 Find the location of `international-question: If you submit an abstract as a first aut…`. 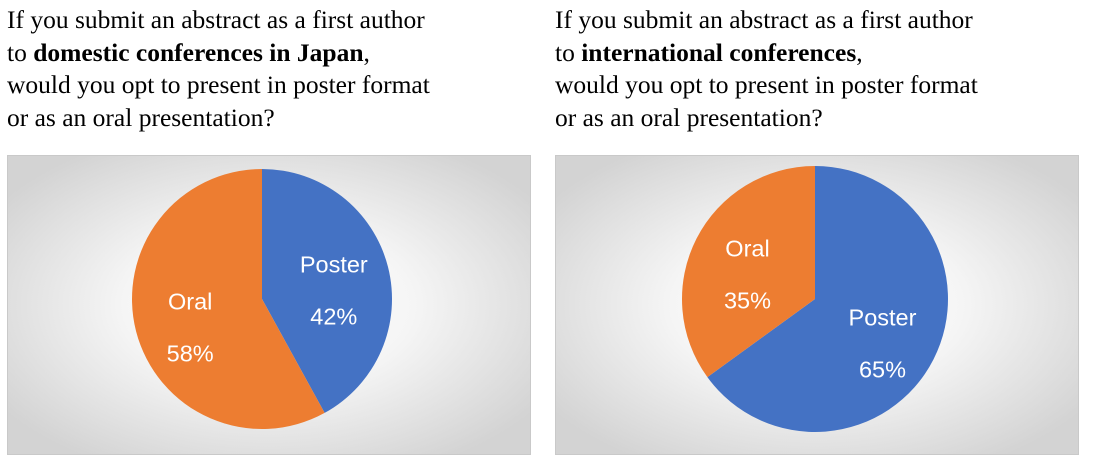

international-question: If you submit an abstract as a first aut… is located at coordinates (820, 69).